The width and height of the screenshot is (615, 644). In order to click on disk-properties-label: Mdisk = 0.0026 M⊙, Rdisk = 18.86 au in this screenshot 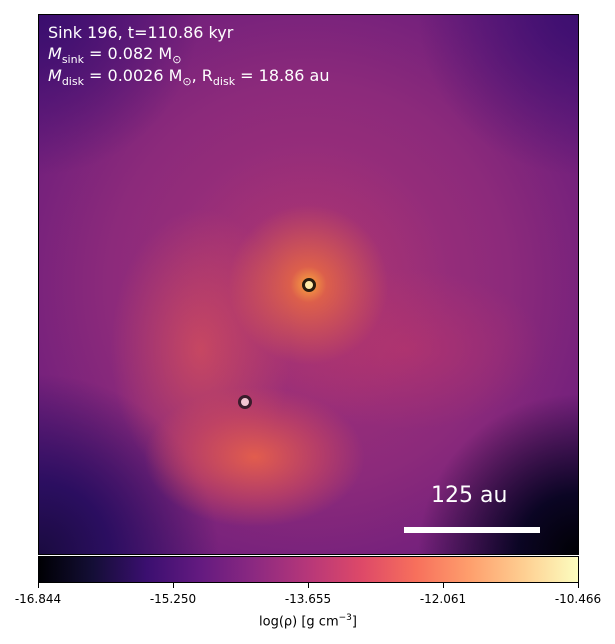, I will do `click(189, 77)`.